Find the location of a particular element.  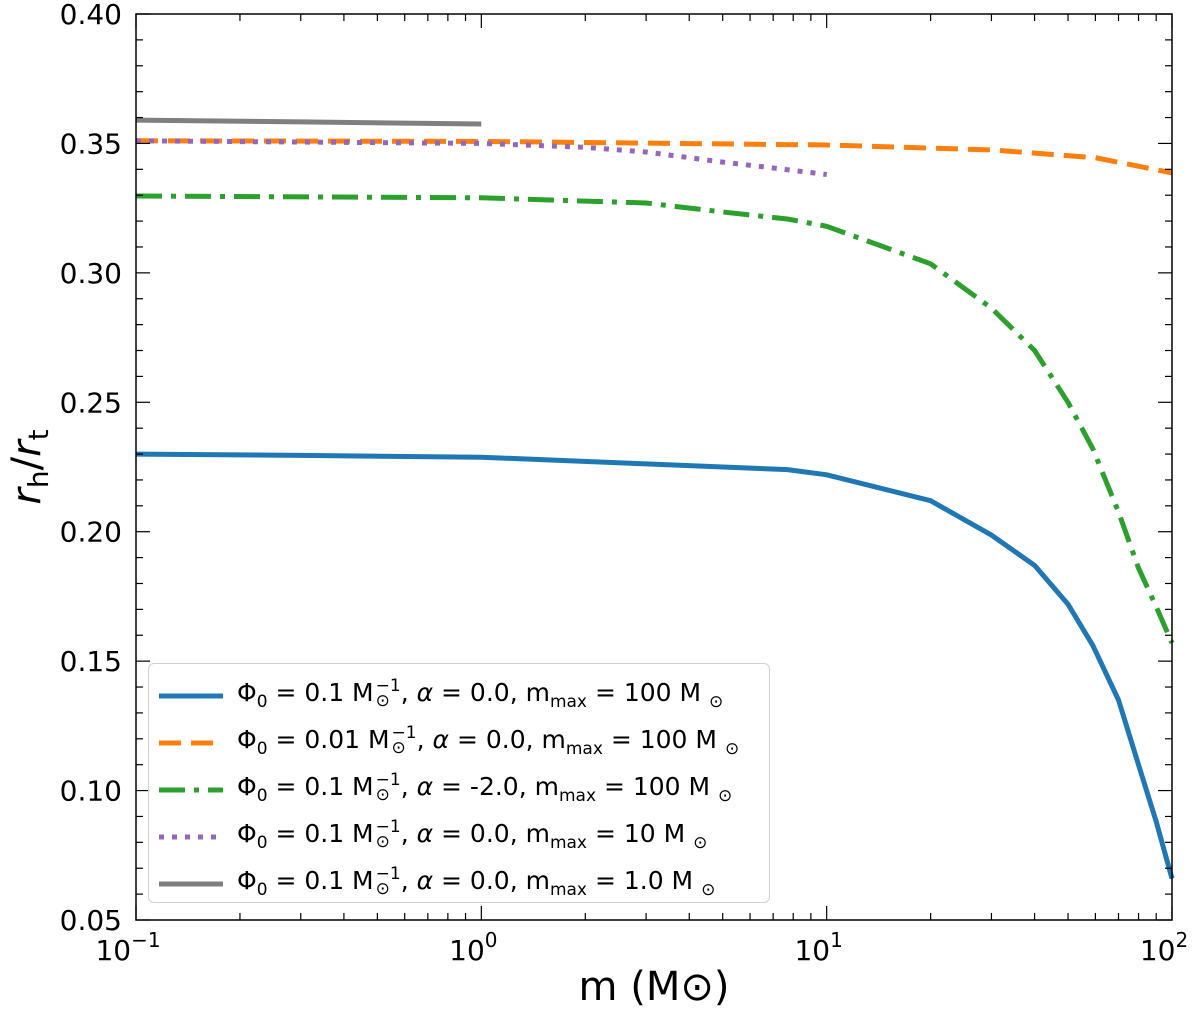

y-tick-label: 0.05 is located at coordinates (91, 920).